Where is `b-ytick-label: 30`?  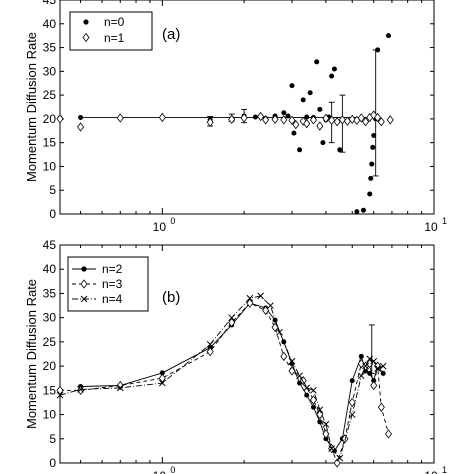 b-ytick-label: 30 is located at coordinates (50, 318).